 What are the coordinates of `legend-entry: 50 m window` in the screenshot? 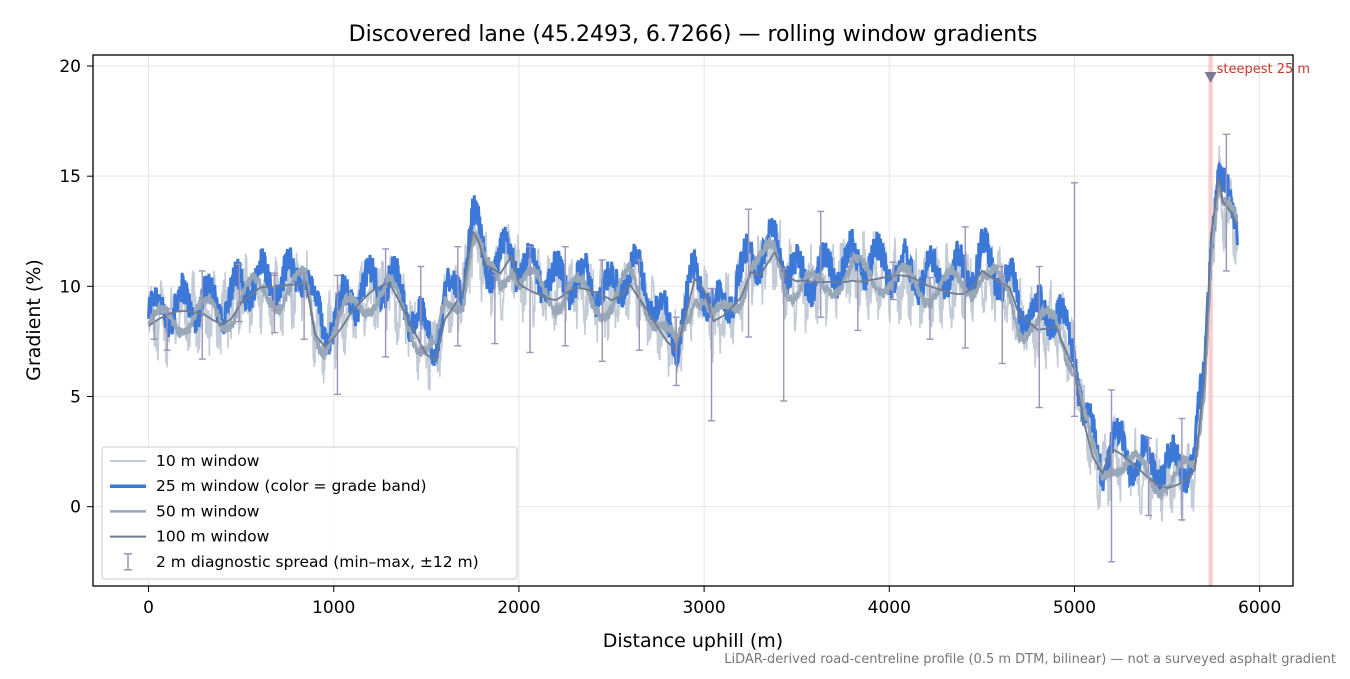 It's located at (185, 511).